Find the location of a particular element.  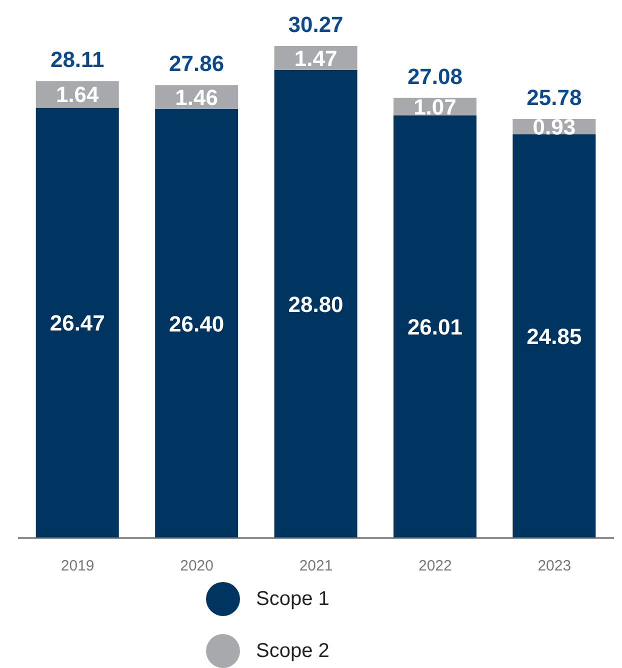

data-label: 26.47 is located at coordinates (77, 323).